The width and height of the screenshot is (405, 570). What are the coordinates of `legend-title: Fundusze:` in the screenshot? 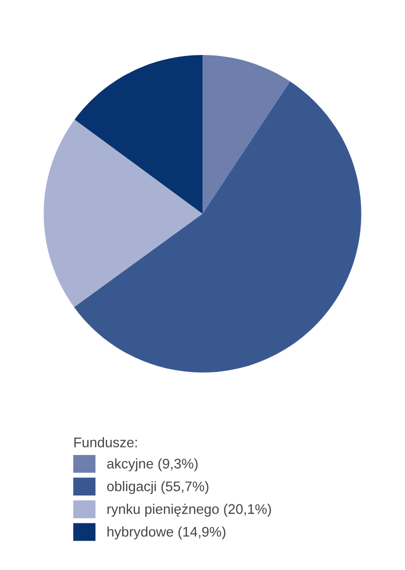 It's located at (105, 442).